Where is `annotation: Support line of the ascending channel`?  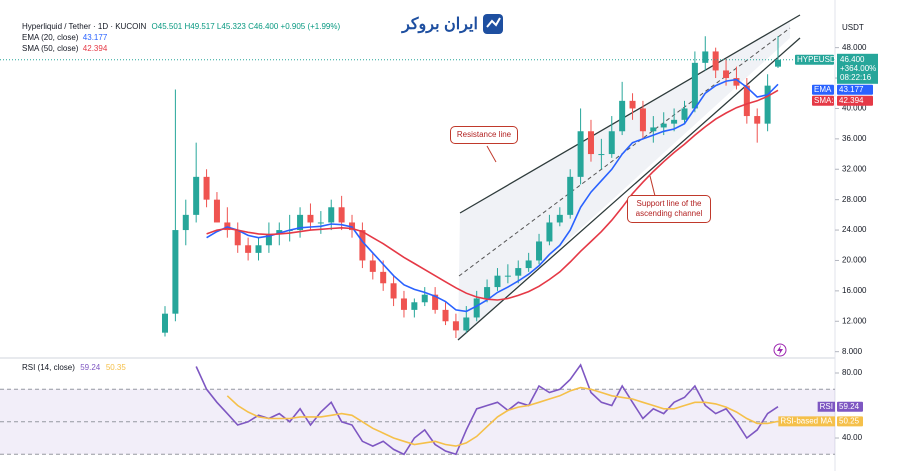
annotation: Support line of the ascending channel is located at coordinates (669, 209).